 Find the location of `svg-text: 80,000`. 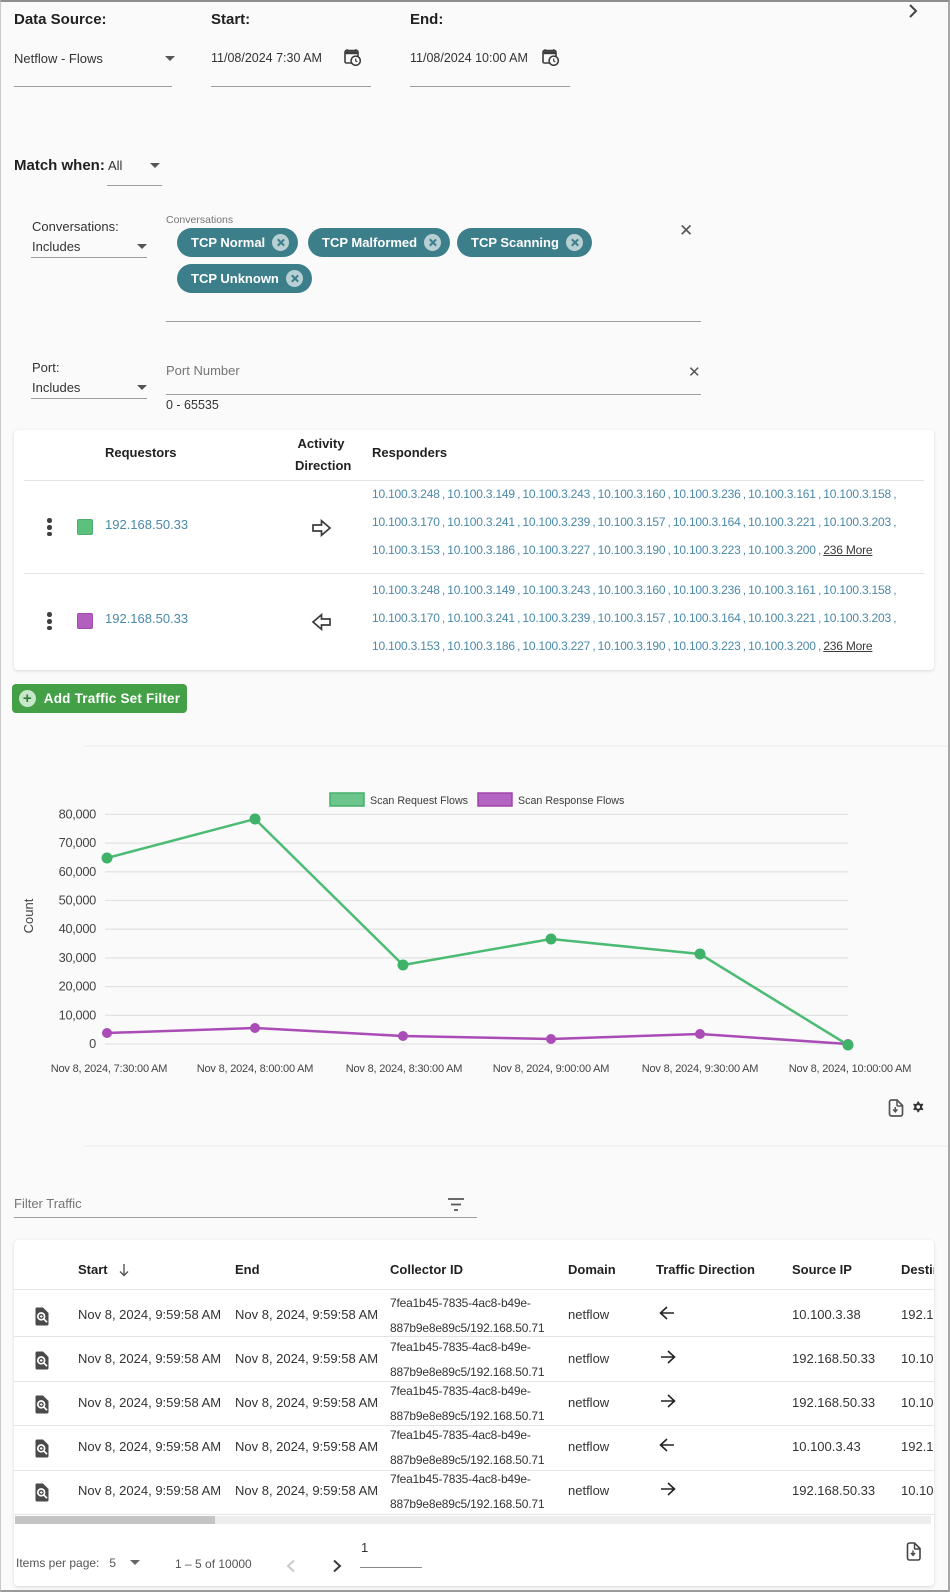

svg-text: 80,000 is located at coordinates (78, 813).